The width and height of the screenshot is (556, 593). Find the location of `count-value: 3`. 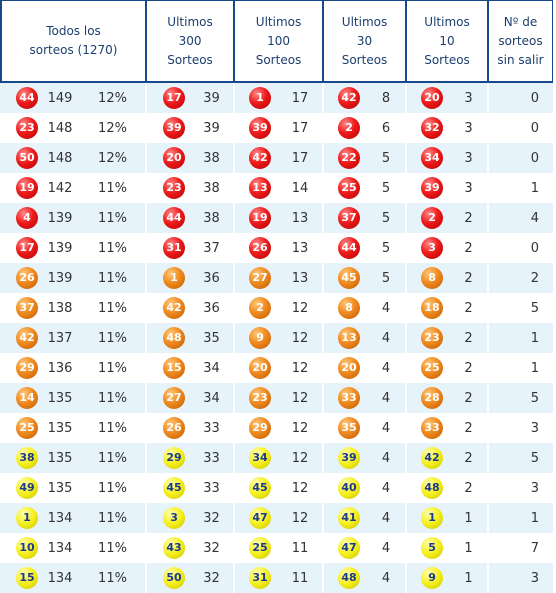

count-value: 3 is located at coordinates (468, 128).